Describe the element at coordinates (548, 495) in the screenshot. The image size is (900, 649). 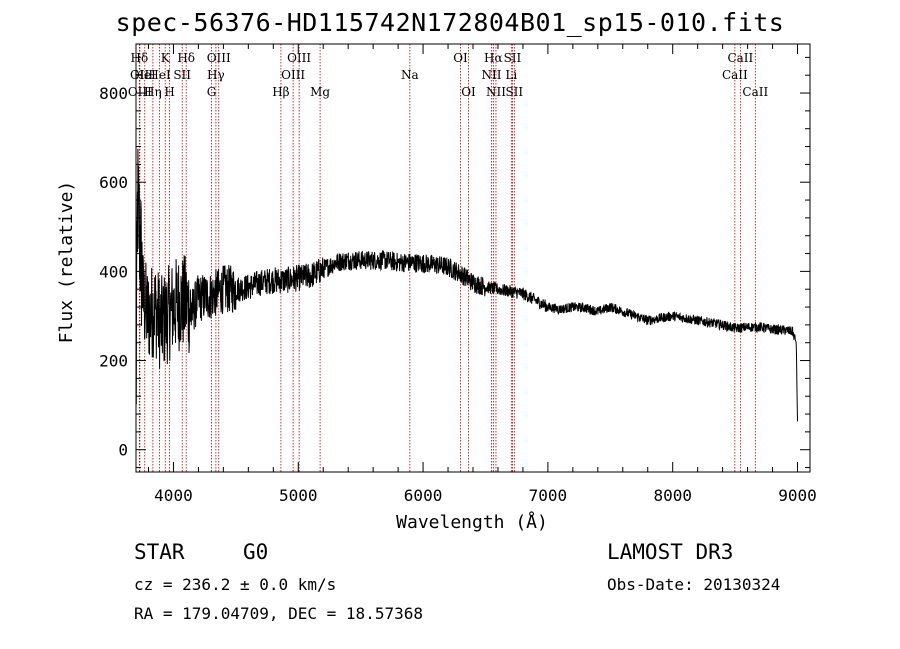
I see `x-tick-label: 7000` at that location.